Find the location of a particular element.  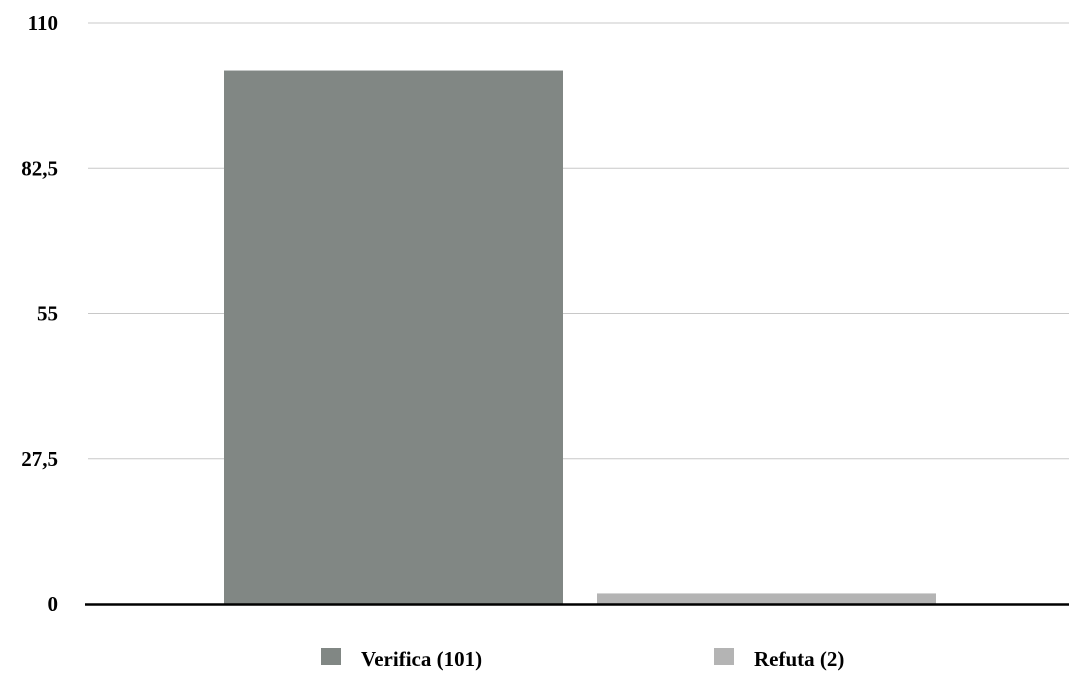

legend-label: Verifica (101) is located at coordinates (421, 659).